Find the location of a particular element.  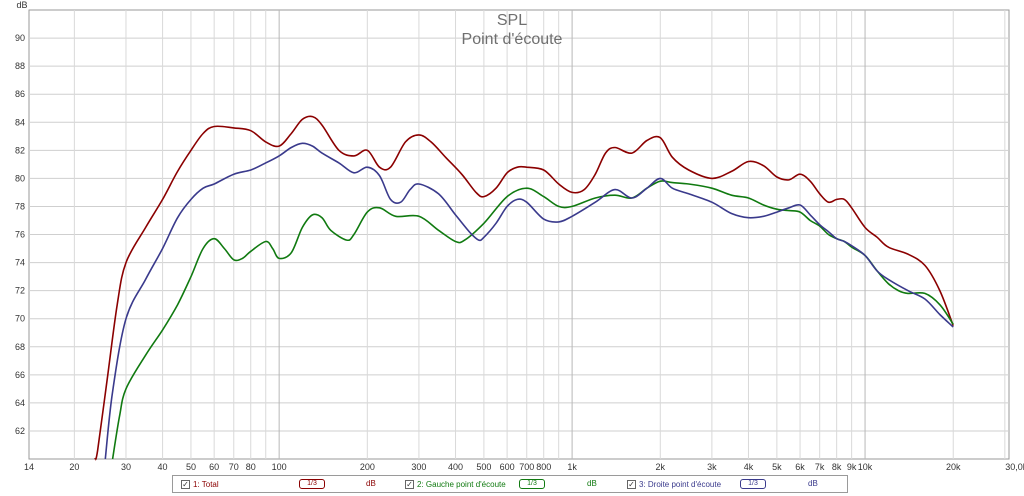

y-tick-label: 74 is located at coordinates (20, 263).